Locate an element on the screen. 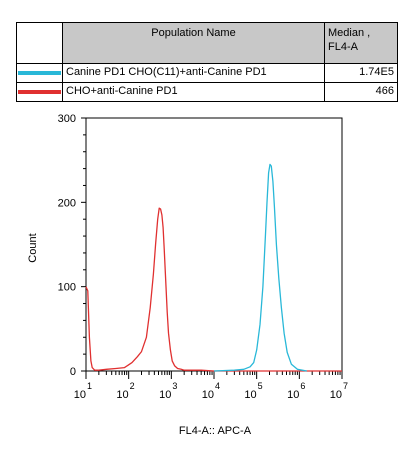 This screenshot has height=451, width=417. x-tick-exponent: 1 is located at coordinates (89, 386).